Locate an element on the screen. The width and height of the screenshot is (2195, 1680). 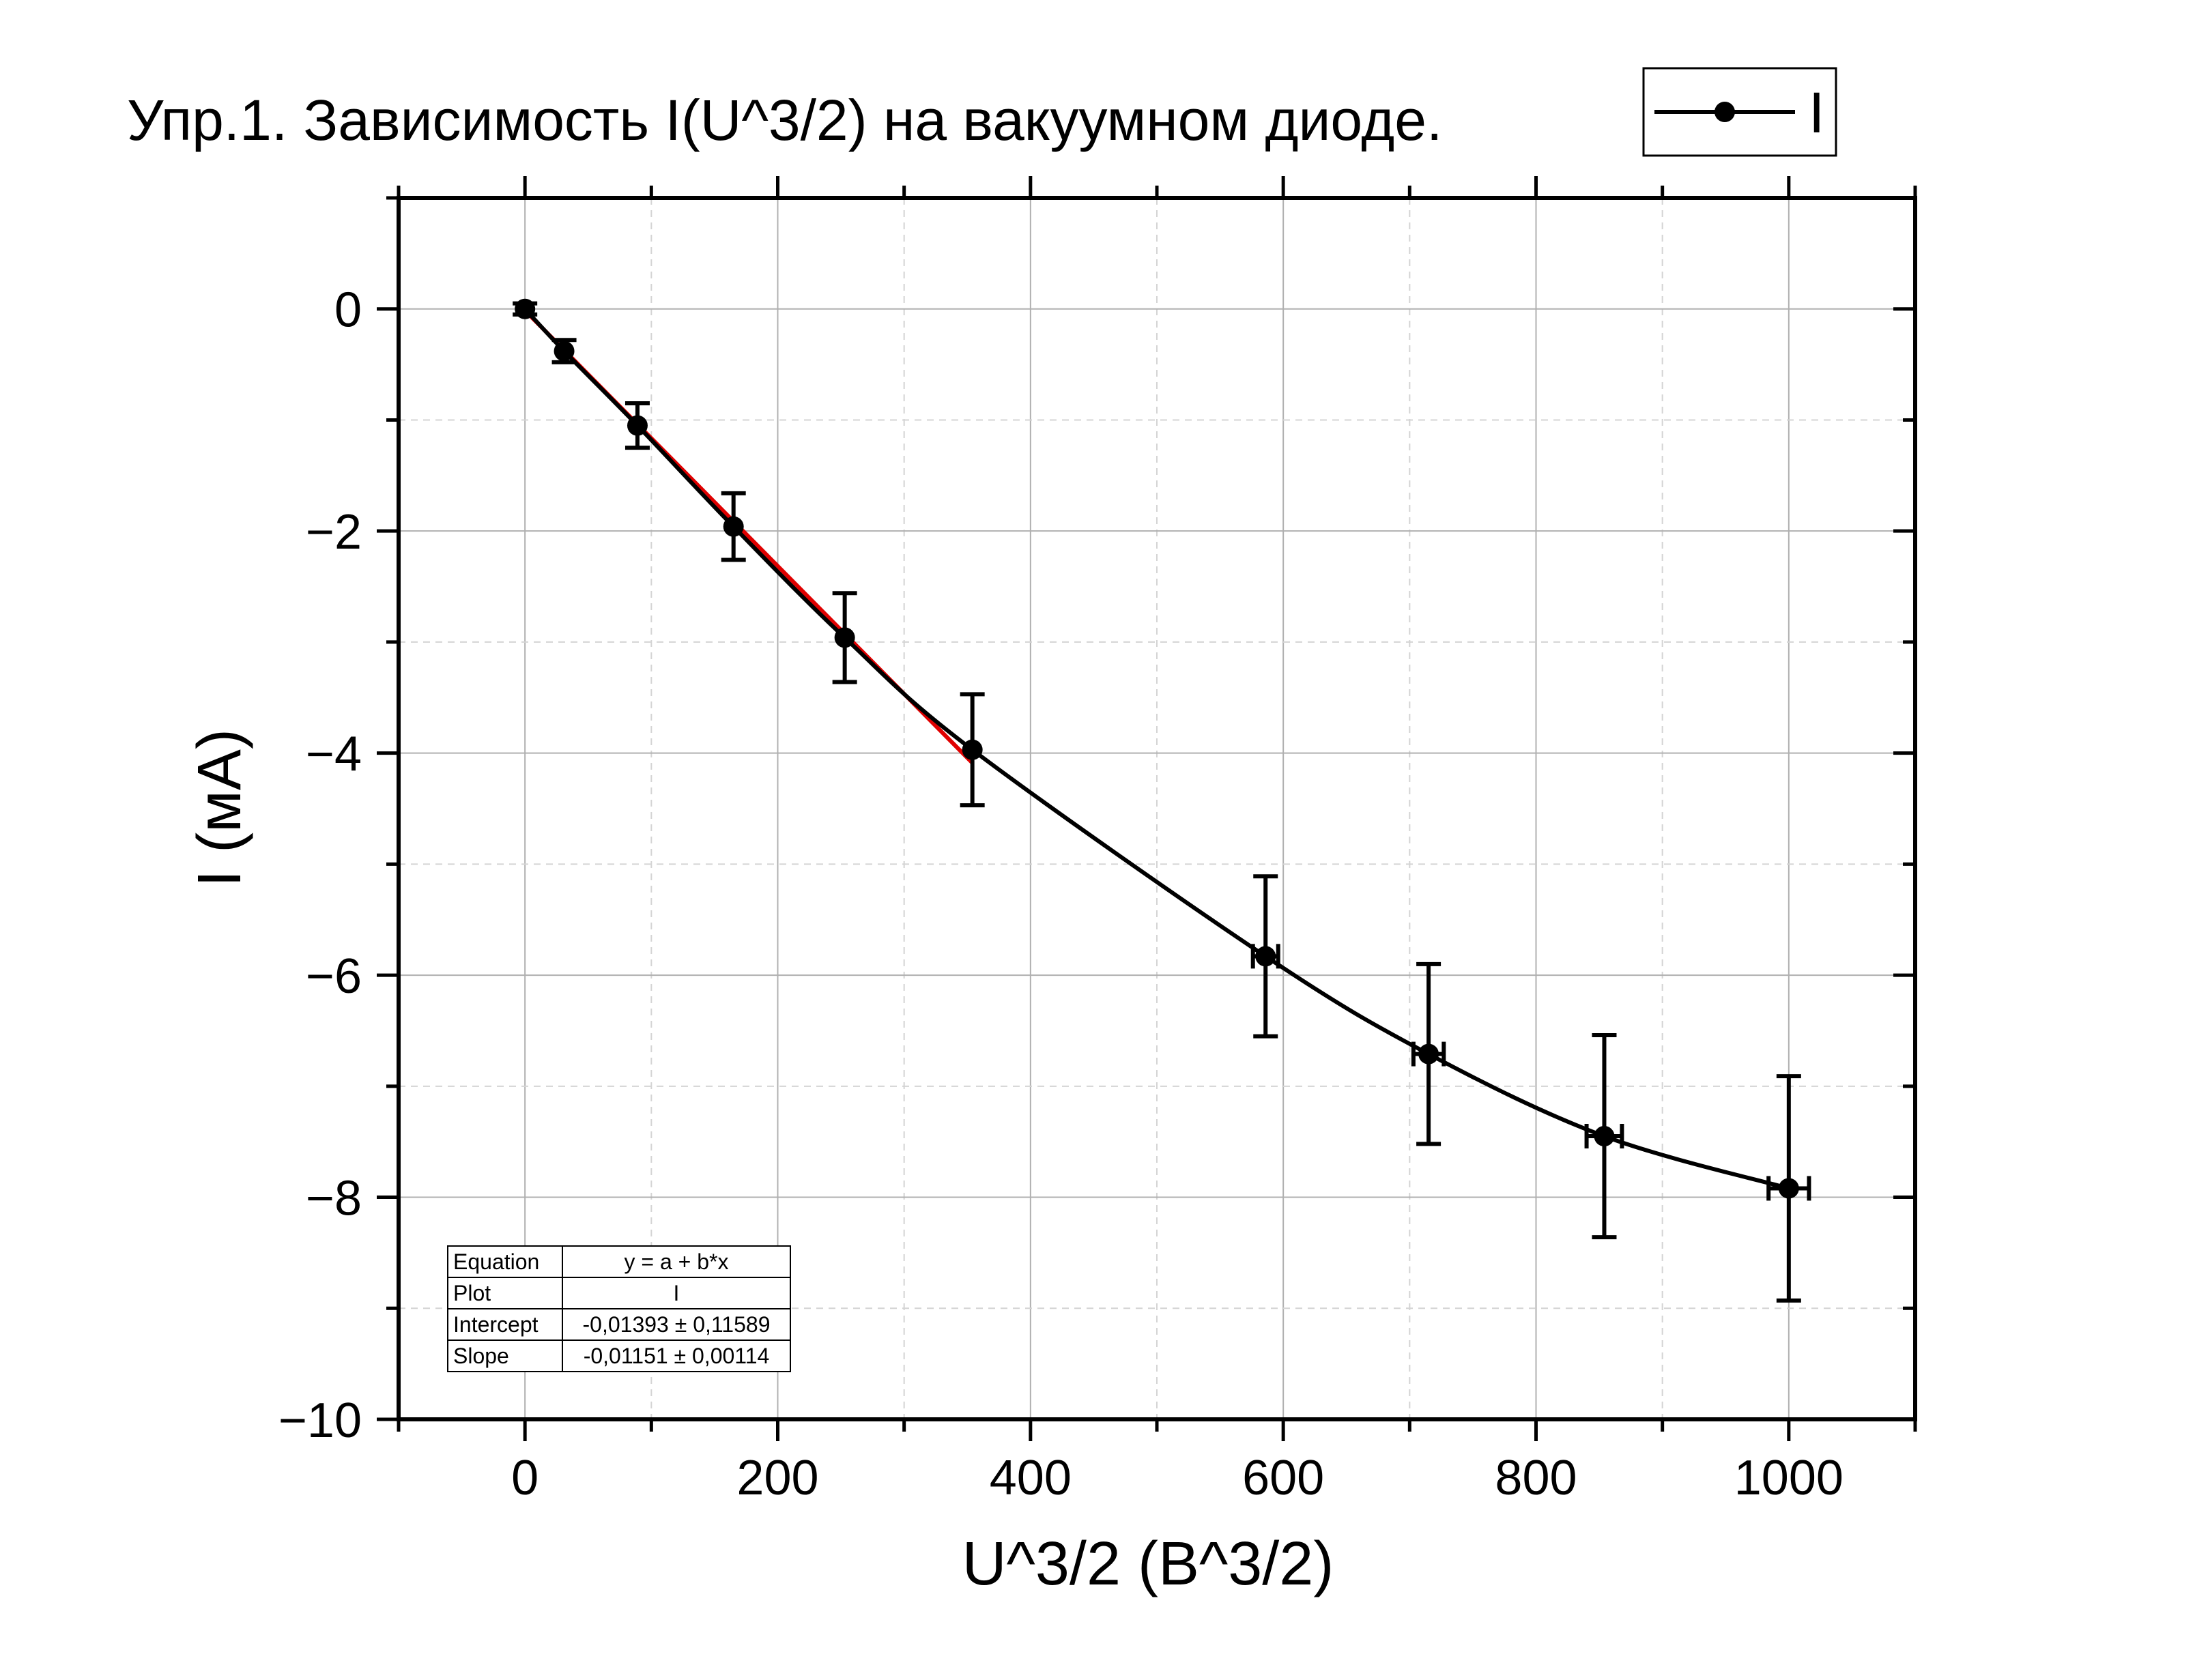
fit-table-label: Intercept is located at coordinates (496, 1324).